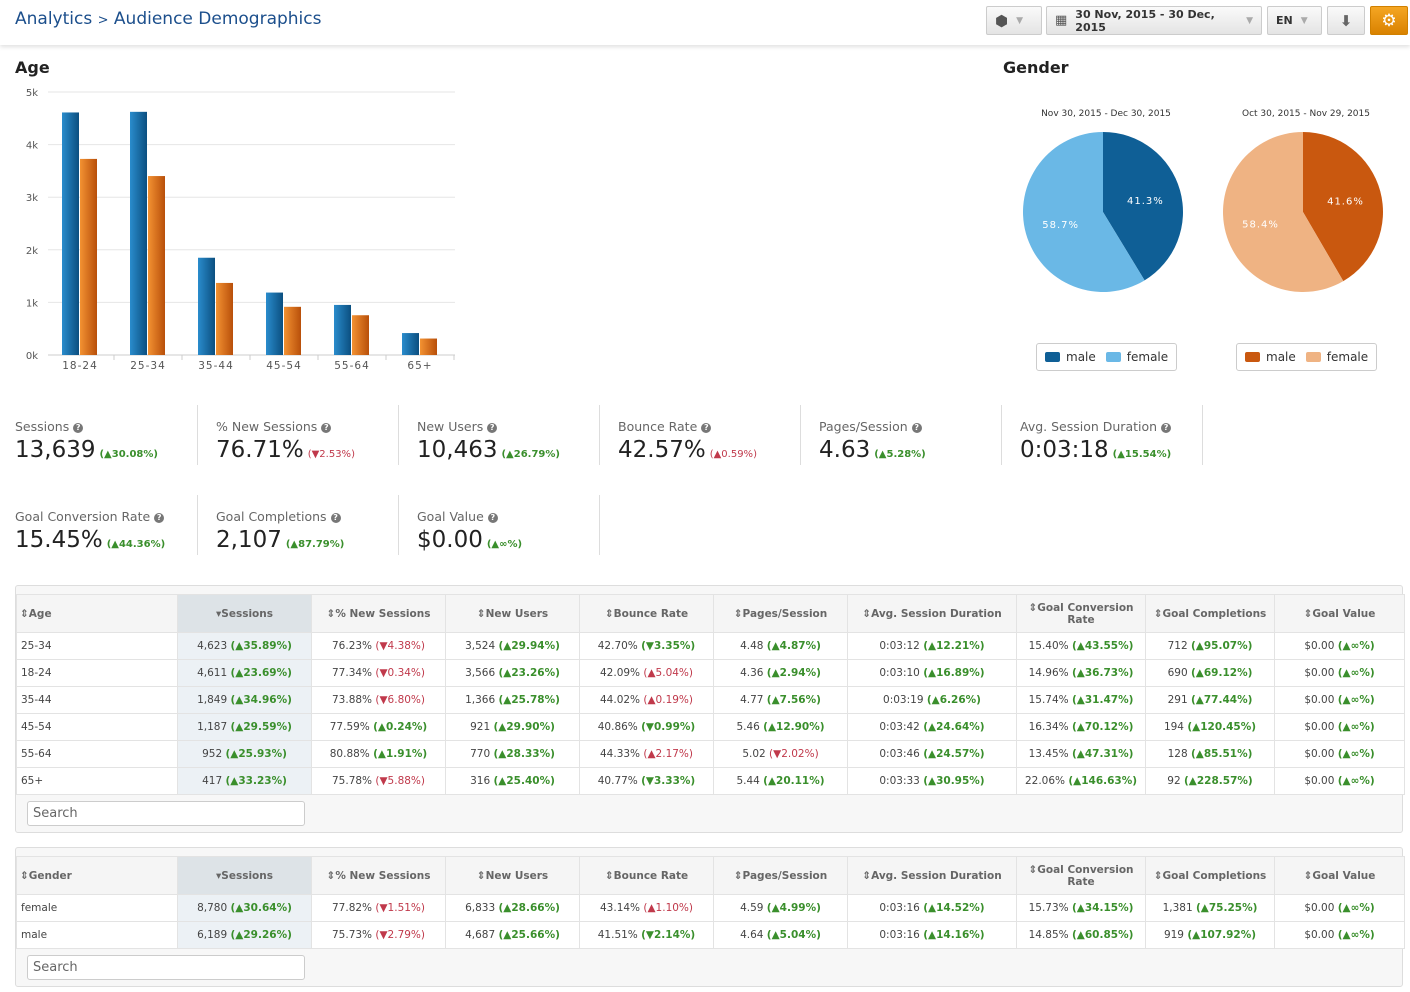 The width and height of the screenshot is (1410, 992). What do you see at coordinates (932, 727) in the screenshot?
I see `table-cell: 0:03:42 (▲24.64%)` at bounding box center [932, 727].